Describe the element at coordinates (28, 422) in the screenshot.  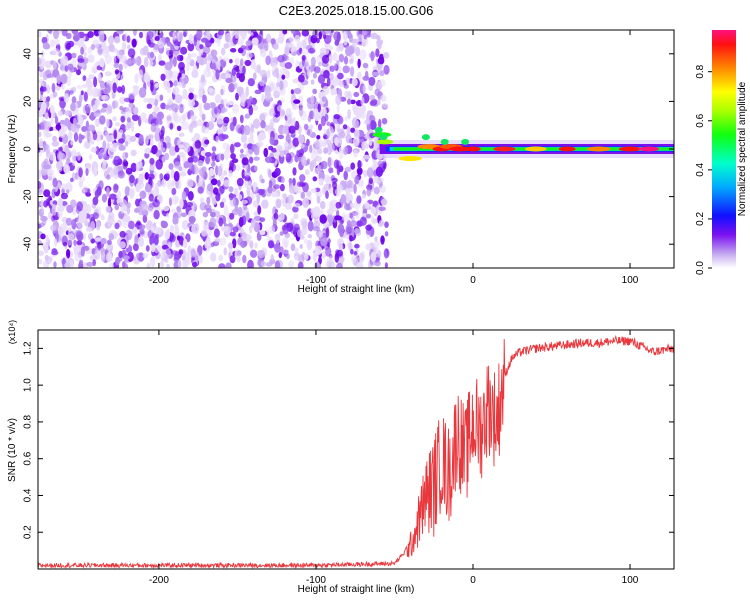
I see `y-tick-label: 0.8` at that location.